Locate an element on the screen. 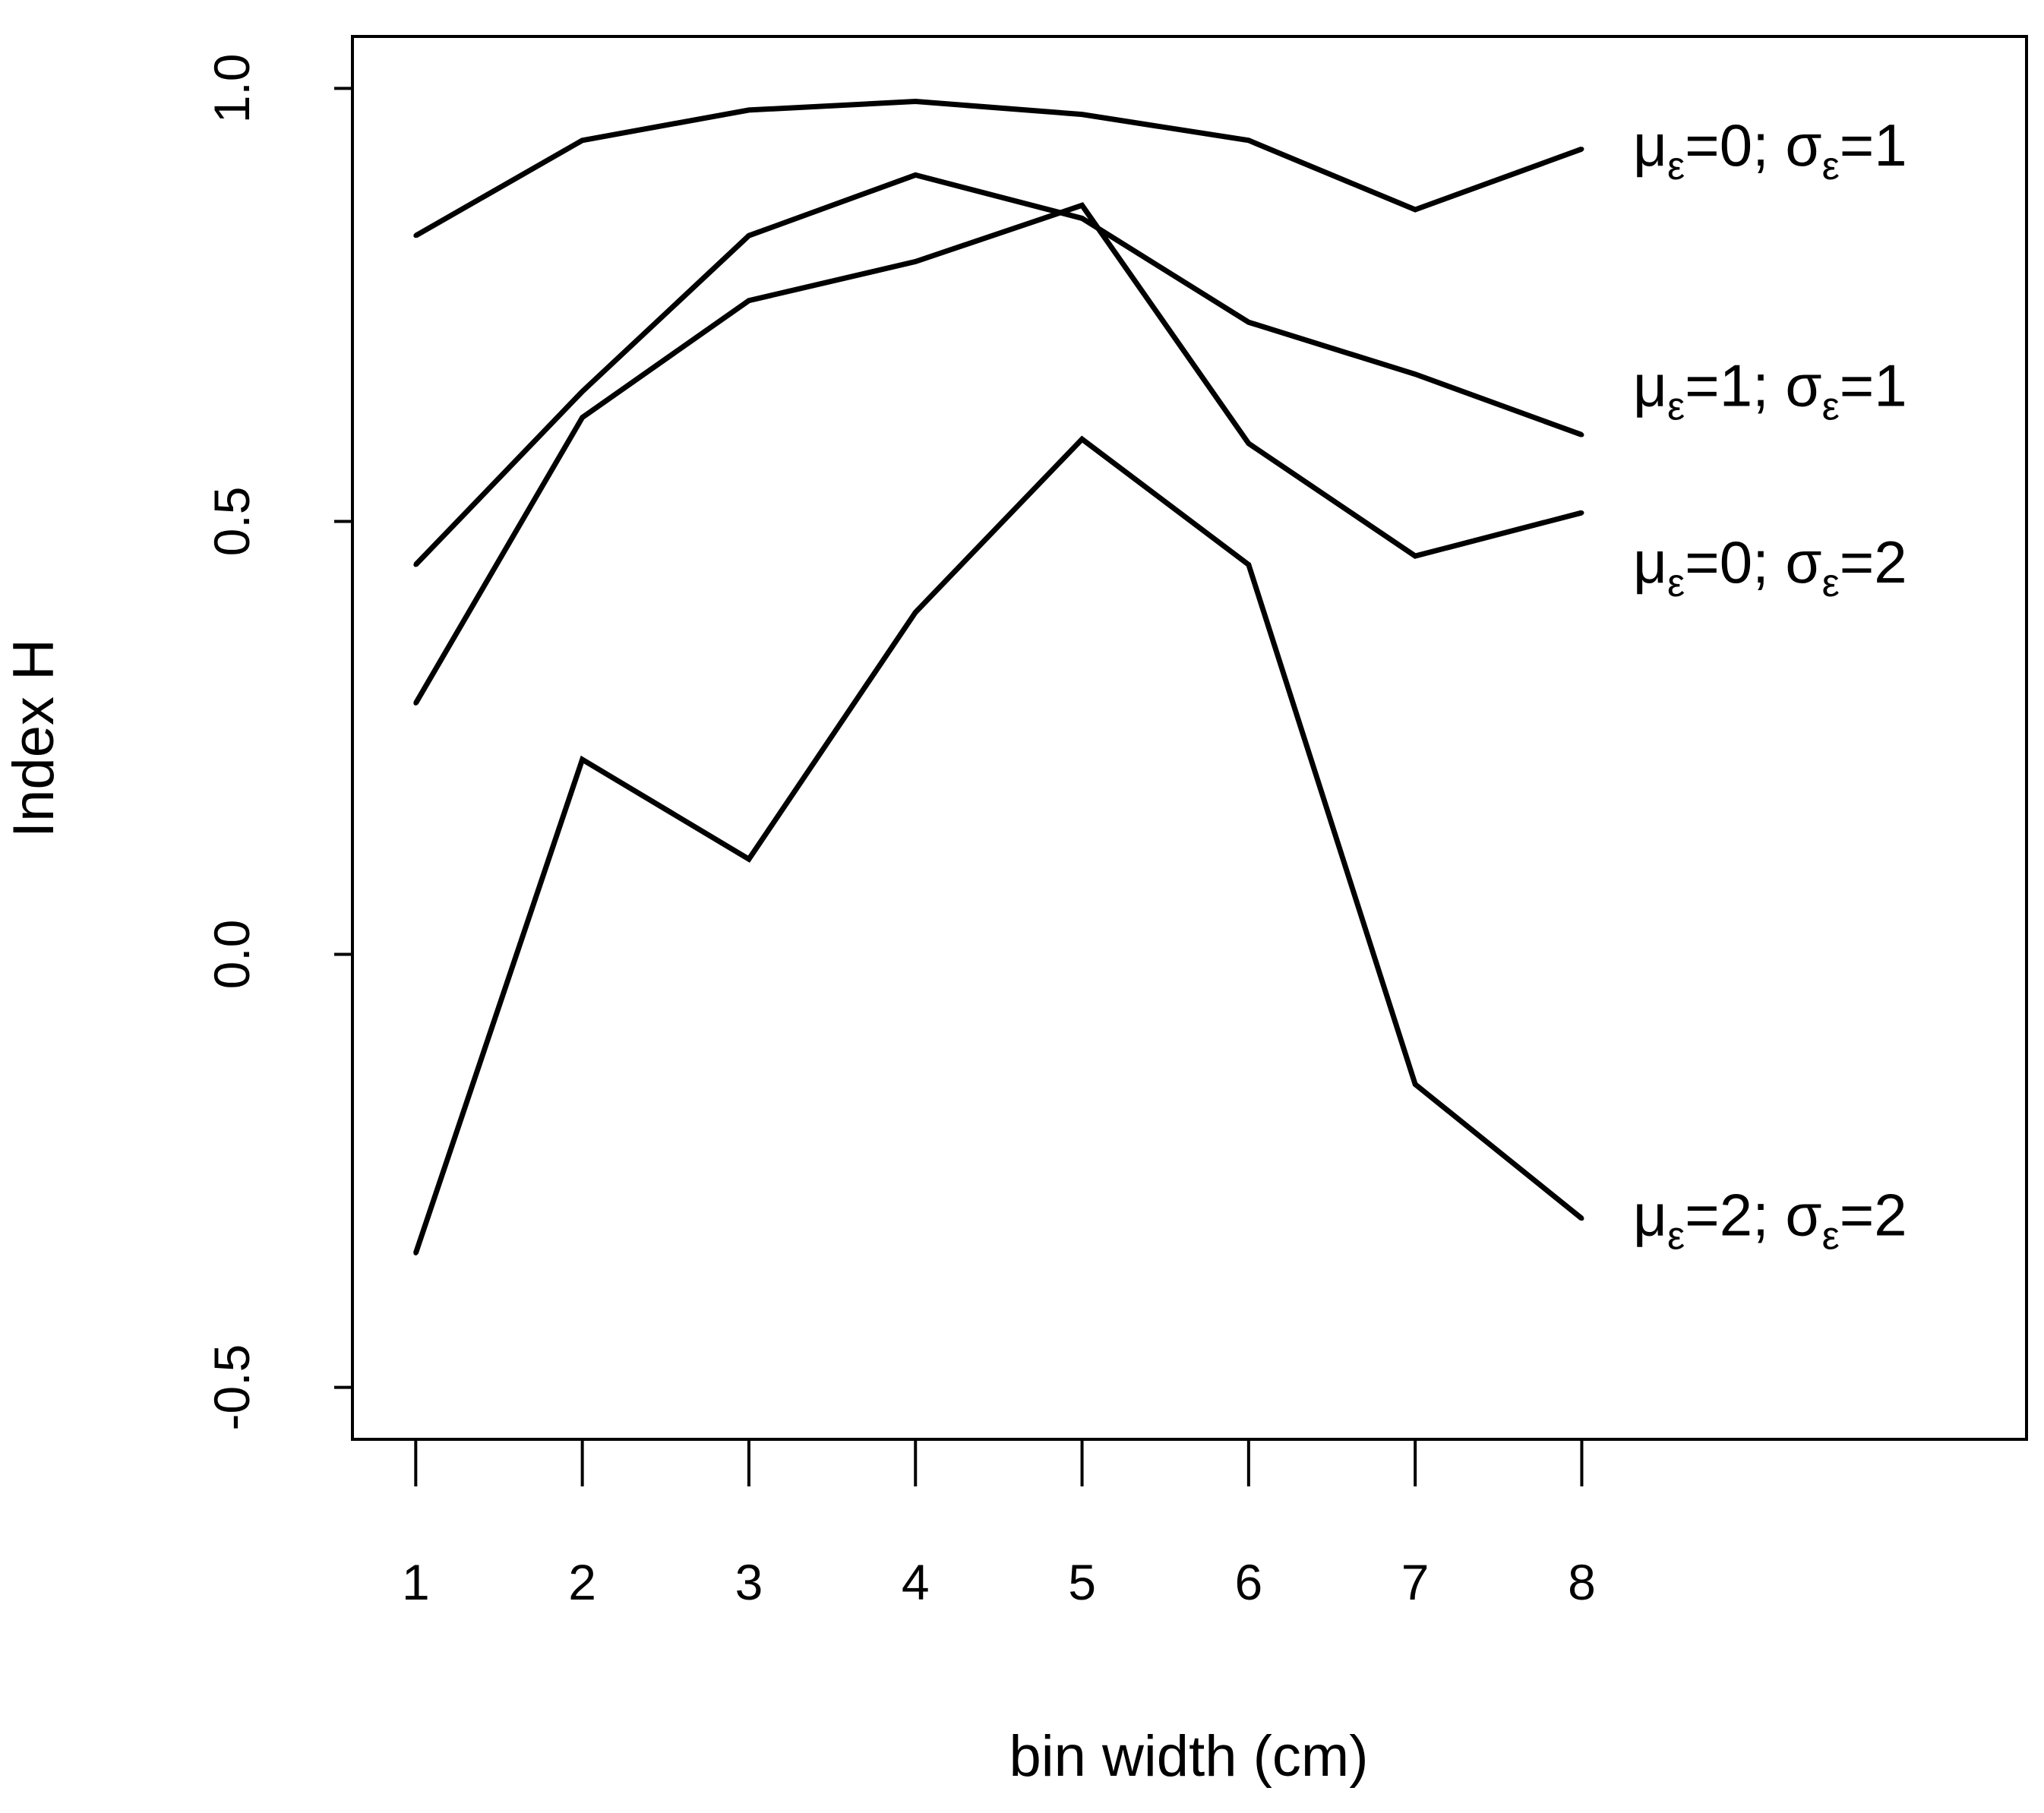  y-axis: -0.5 0.0 0.5 1.0 is located at coordinates (278, 742).